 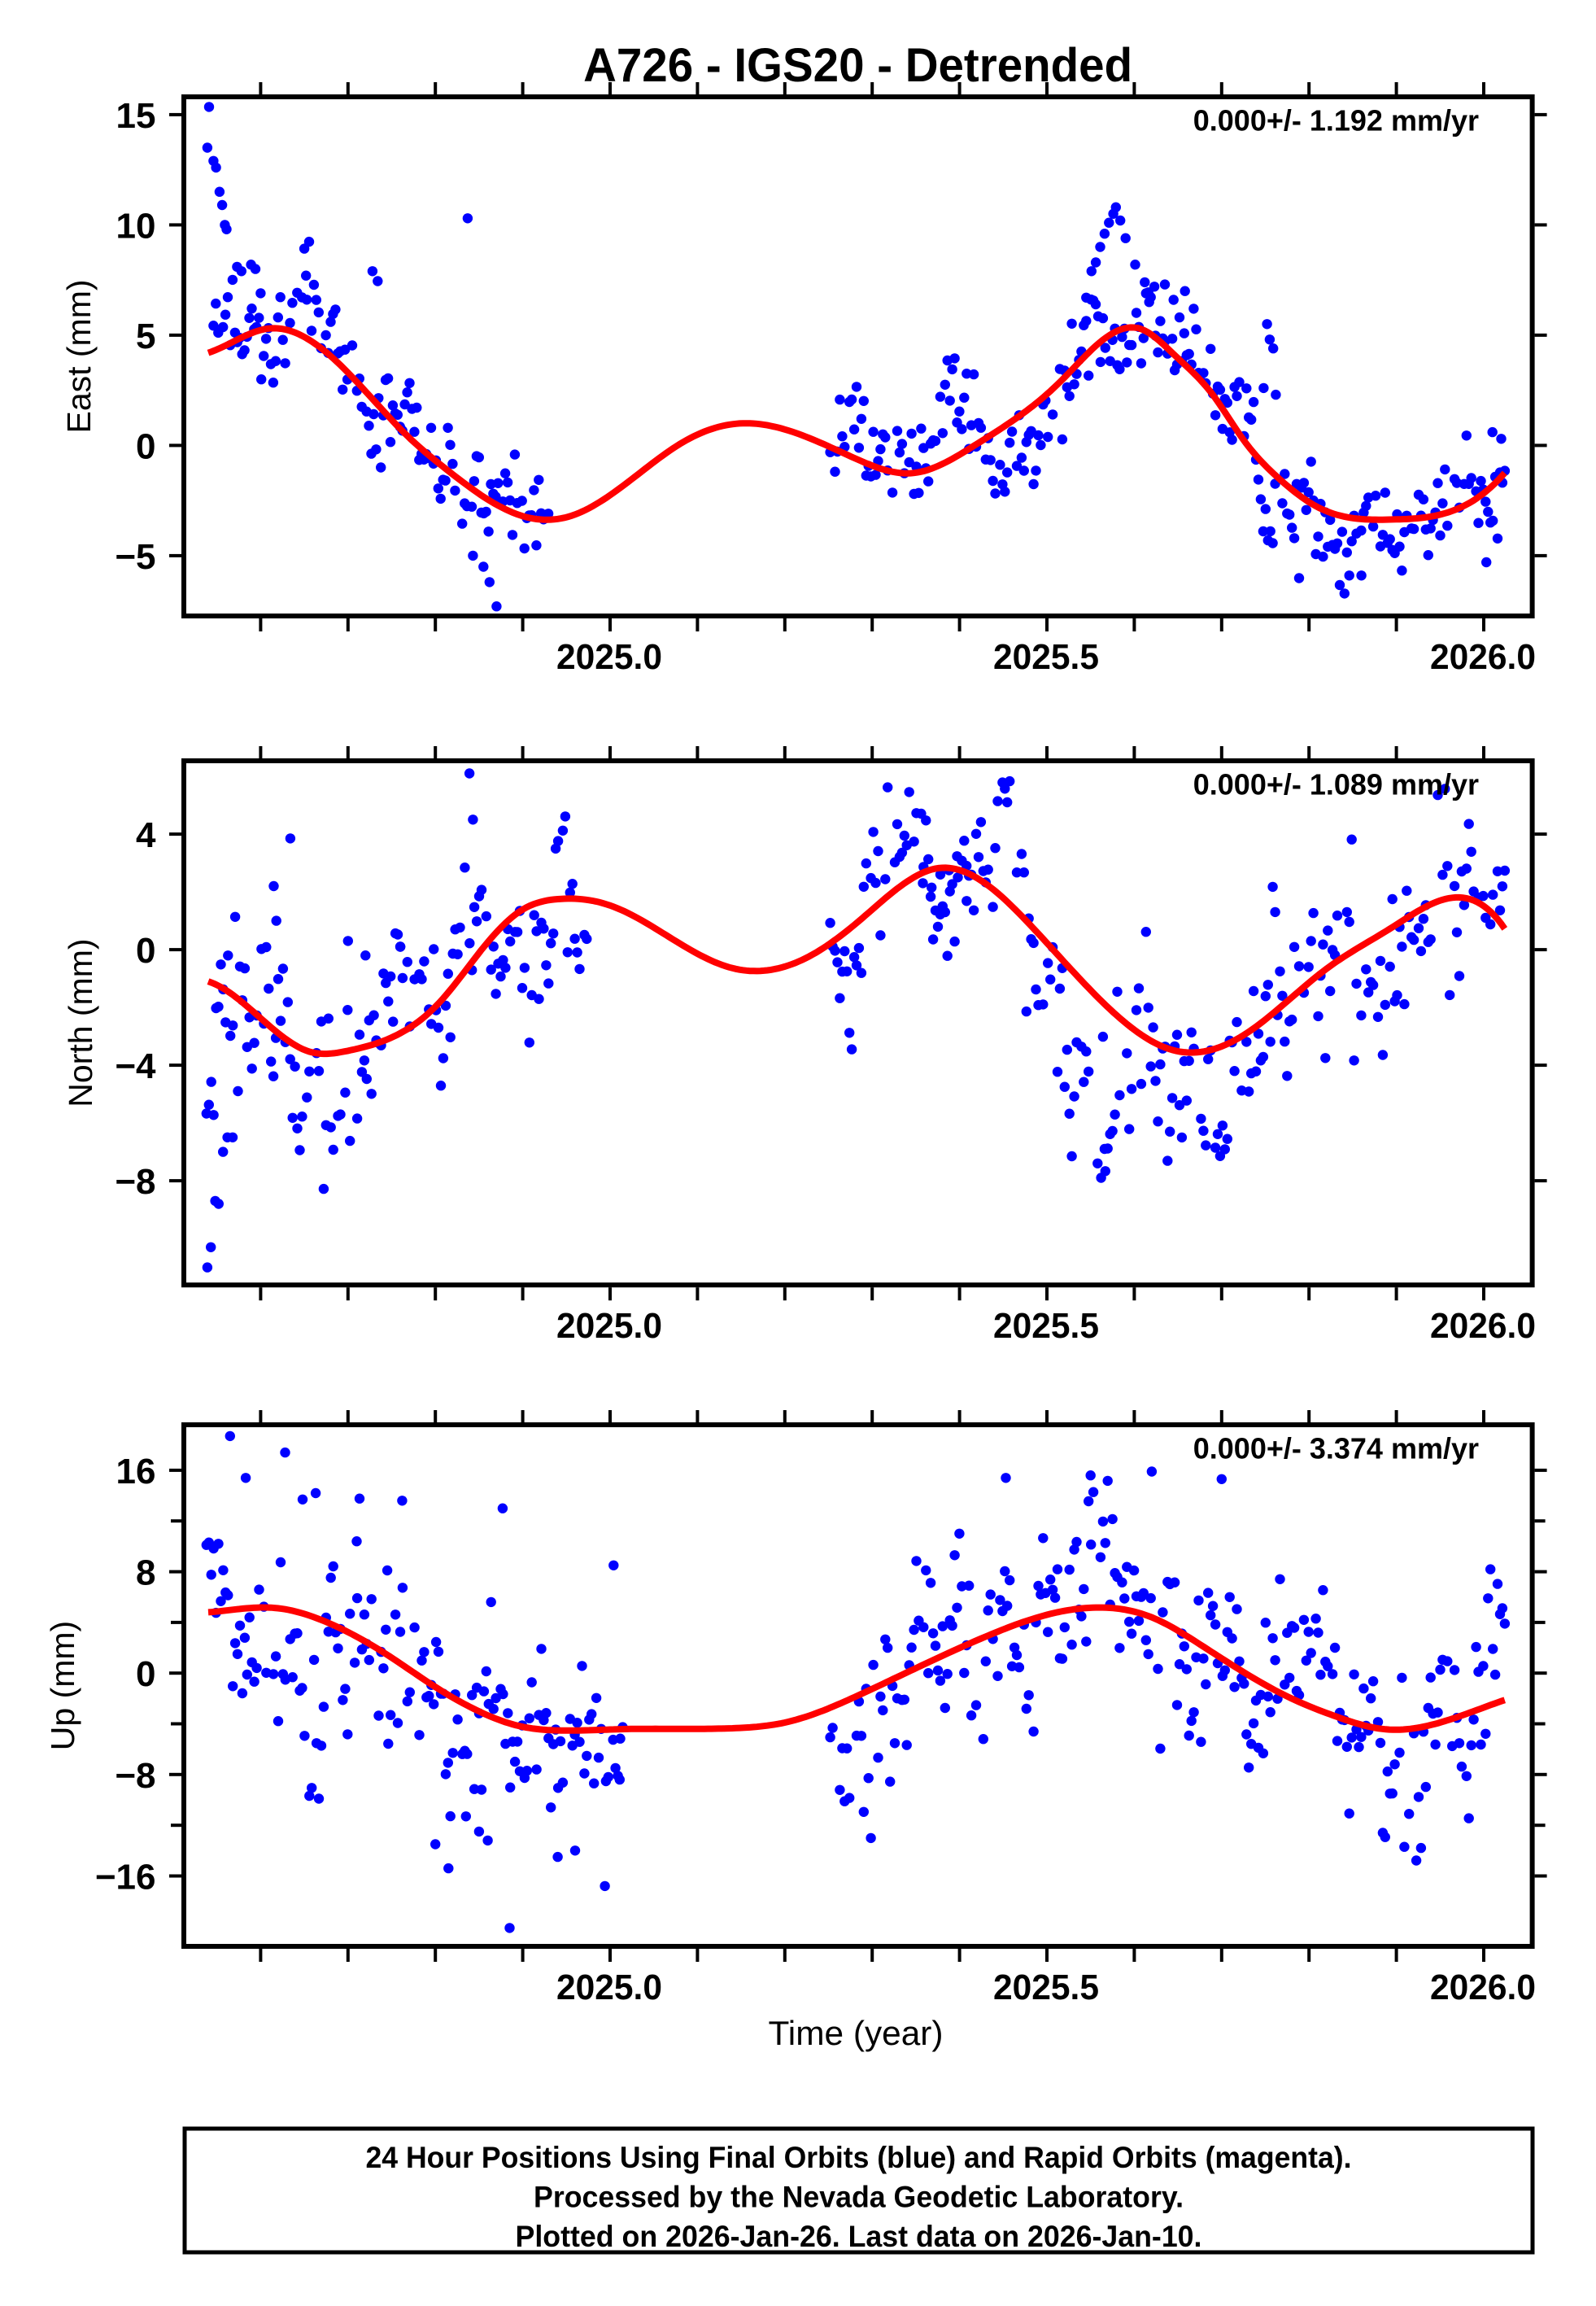 What do you see at coordinates (145, 336) in the screenshot?
I see `svg-text: 5` at bounding box center [145, 336].